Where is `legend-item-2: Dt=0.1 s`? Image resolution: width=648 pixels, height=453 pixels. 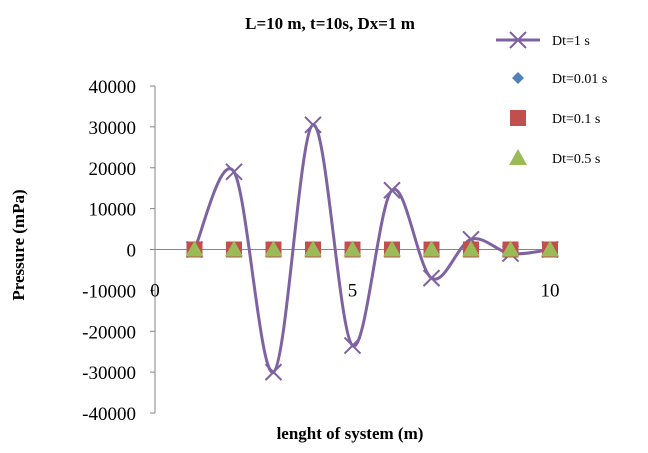 legend-item-2: Dt=0.1 s is located at coordinates (555, 118).